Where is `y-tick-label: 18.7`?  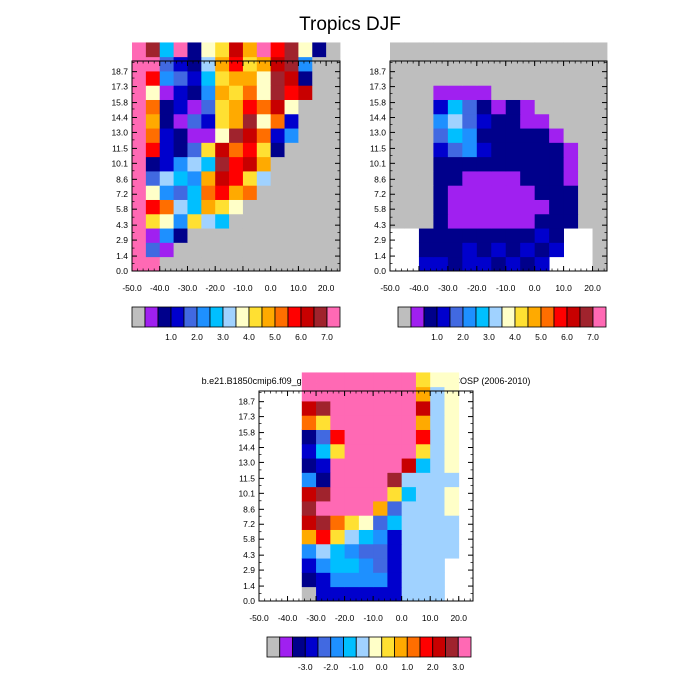 y-tick-label: 18.7 is located at coordinates (246, 402).